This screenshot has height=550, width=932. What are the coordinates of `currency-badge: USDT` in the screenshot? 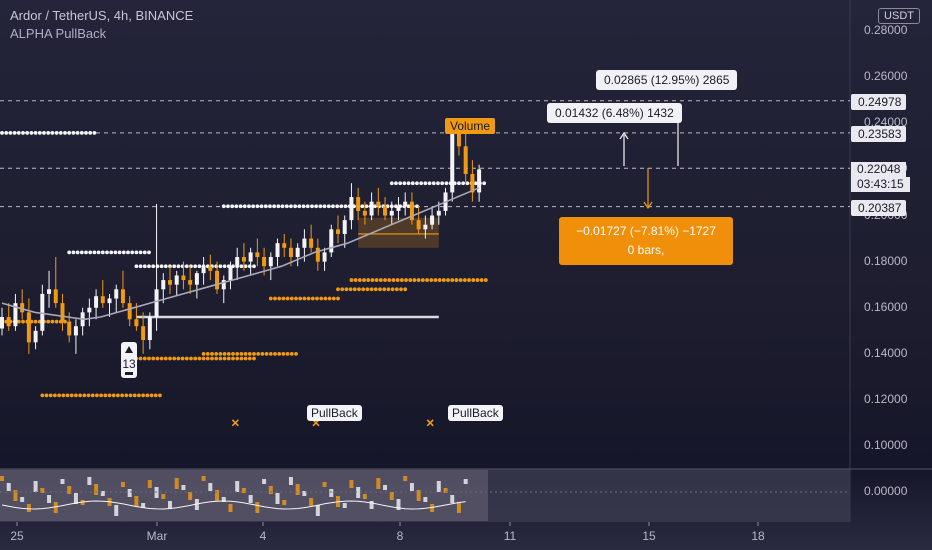 It's located at (899, 16).